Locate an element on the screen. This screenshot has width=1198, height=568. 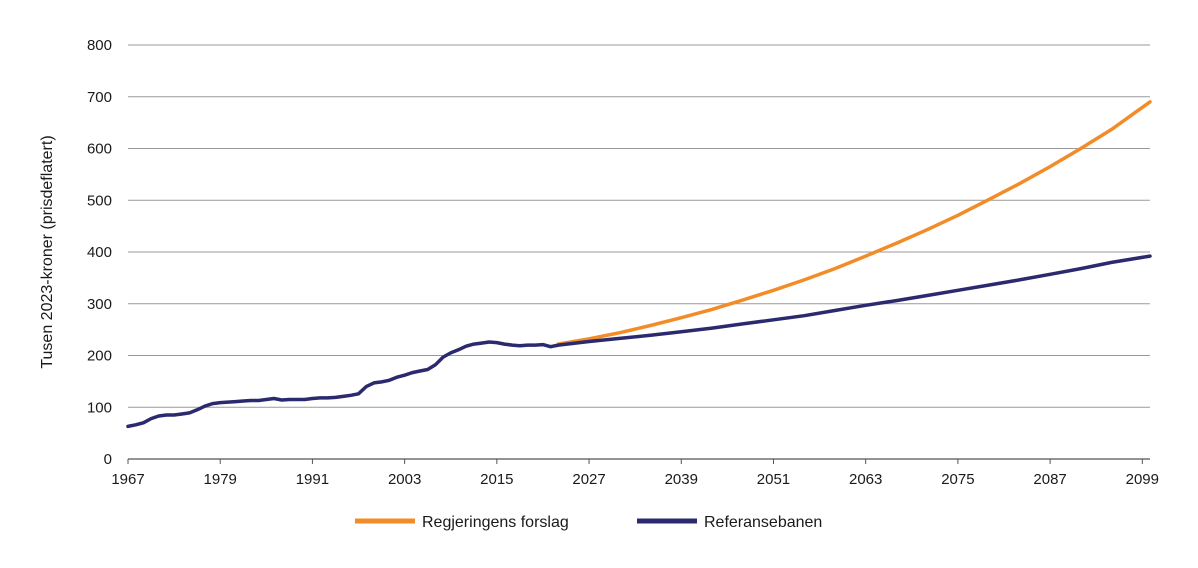
x-tick-label: 2099 is located at coordinates (1142, 479).